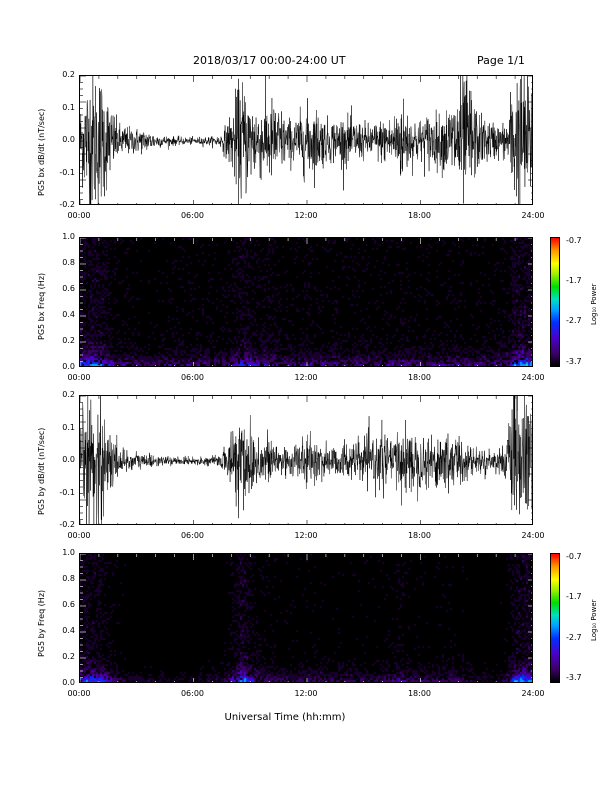 Image resolution: width=612 pixels, height=792 pixels. I want to click on by-colorbar-tick: -1.7, so click(574, 596).